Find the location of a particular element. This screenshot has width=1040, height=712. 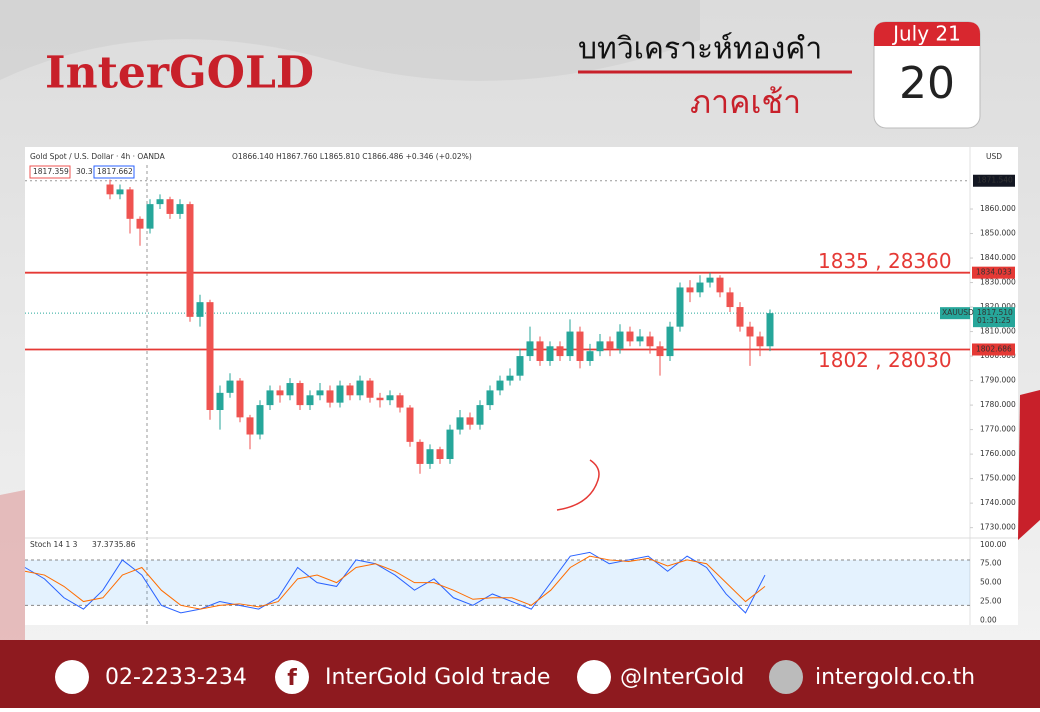

level-box is located at coordinates (993, 349).